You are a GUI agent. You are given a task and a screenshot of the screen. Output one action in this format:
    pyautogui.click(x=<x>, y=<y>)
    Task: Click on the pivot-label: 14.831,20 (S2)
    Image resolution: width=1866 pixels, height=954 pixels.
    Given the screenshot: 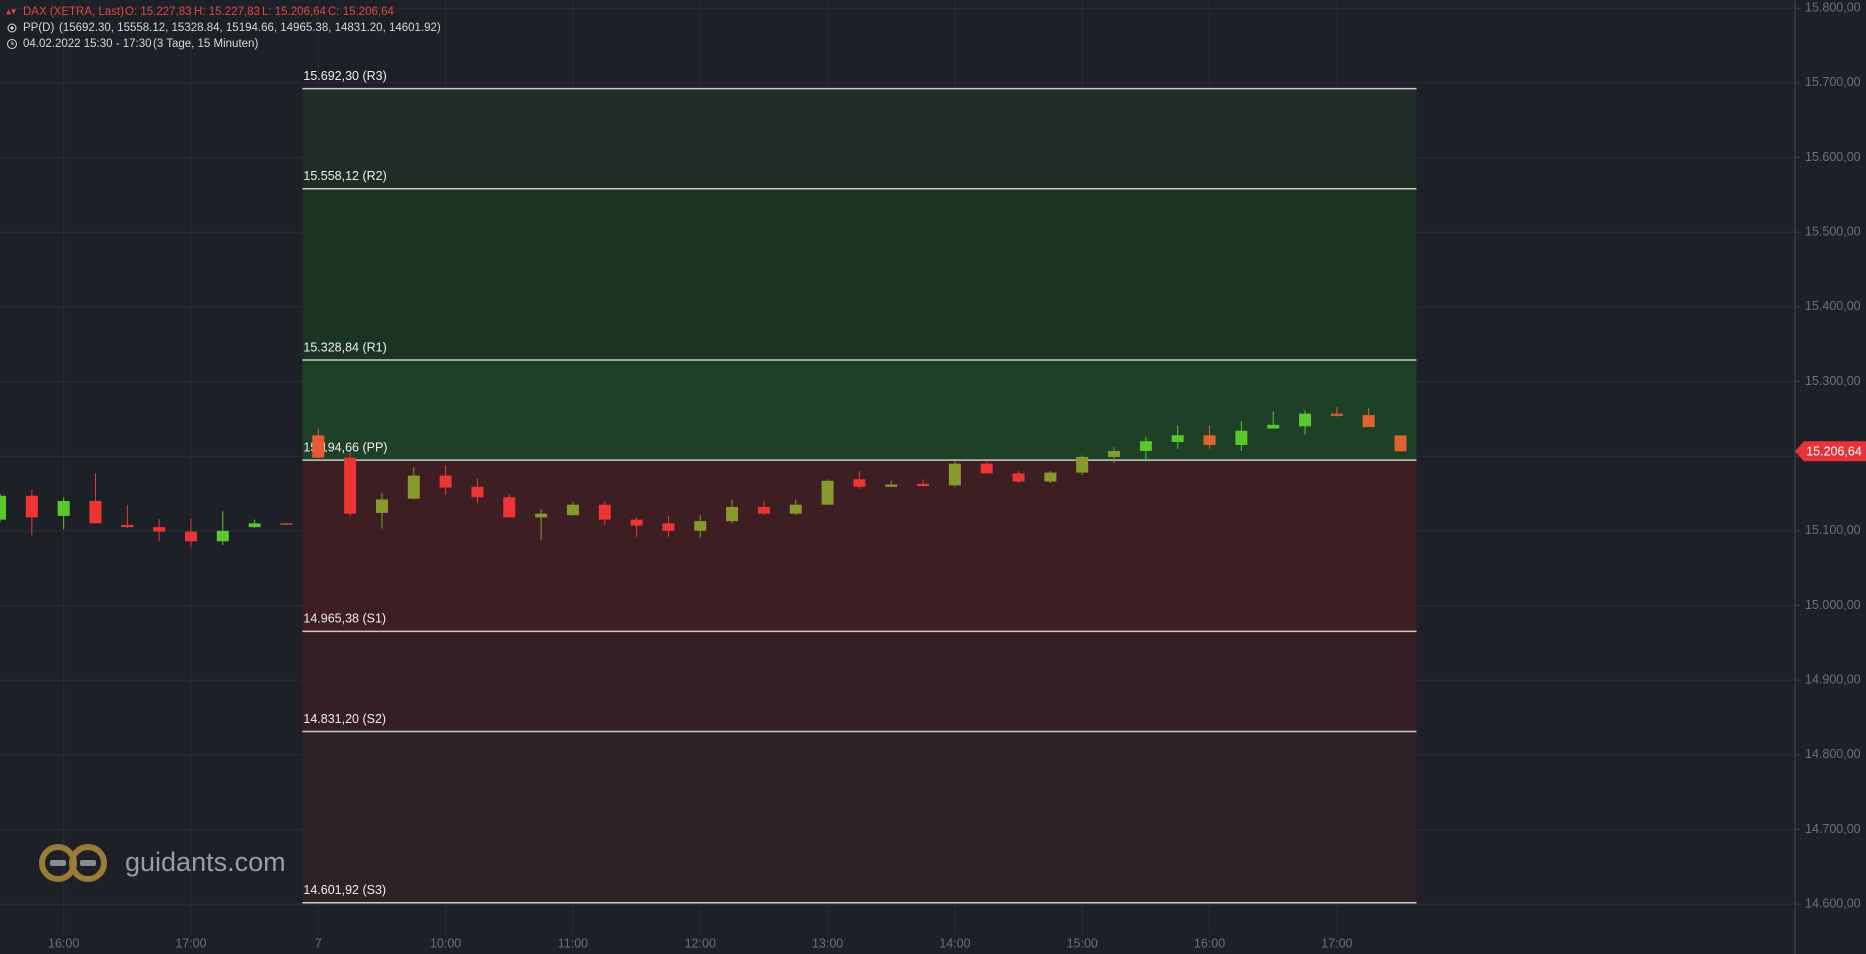 What is the action you would take?
    pyautogui.click(x=344, y=719)
    